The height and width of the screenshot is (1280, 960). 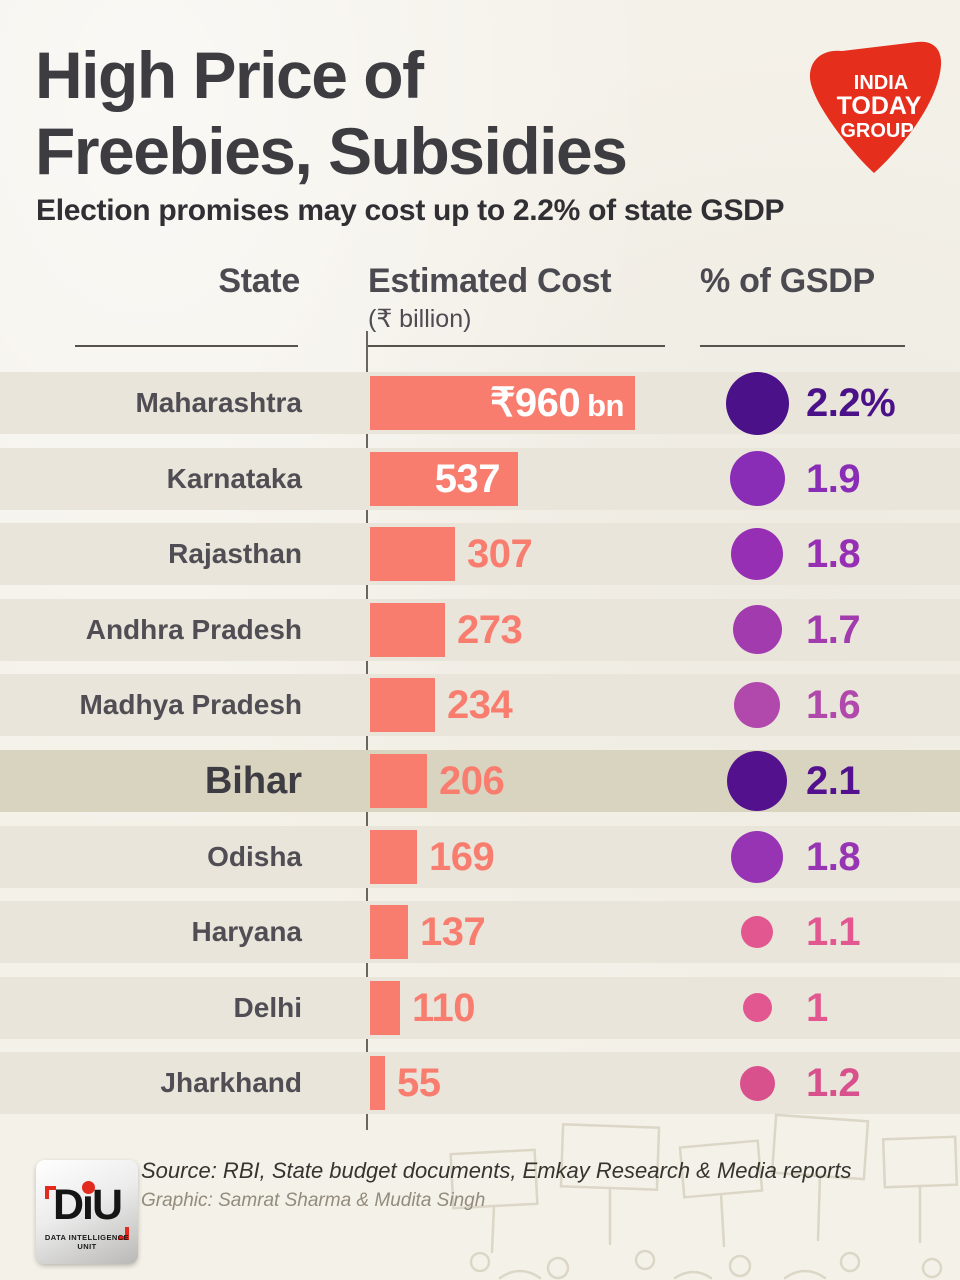 I want to click on cost-bar: 273, so click(x=446, y=629).